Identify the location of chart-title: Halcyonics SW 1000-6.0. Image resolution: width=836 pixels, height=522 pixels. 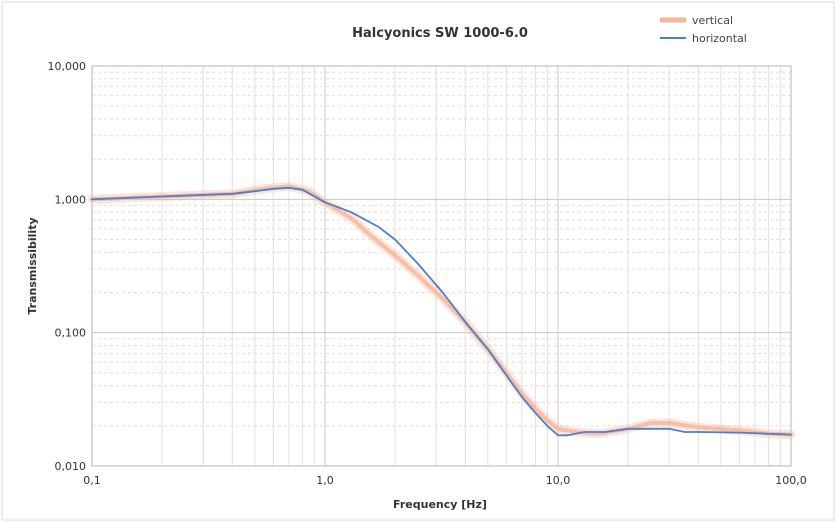
(440, 33).